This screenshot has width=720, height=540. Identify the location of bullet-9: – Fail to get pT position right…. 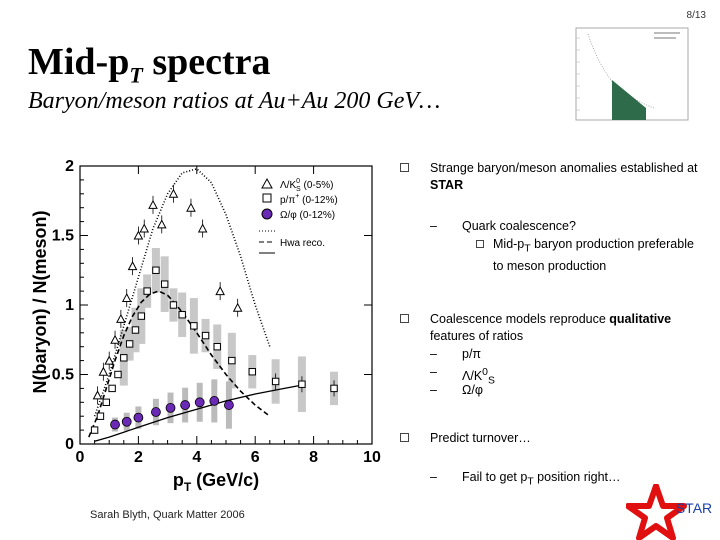
(565, 480).